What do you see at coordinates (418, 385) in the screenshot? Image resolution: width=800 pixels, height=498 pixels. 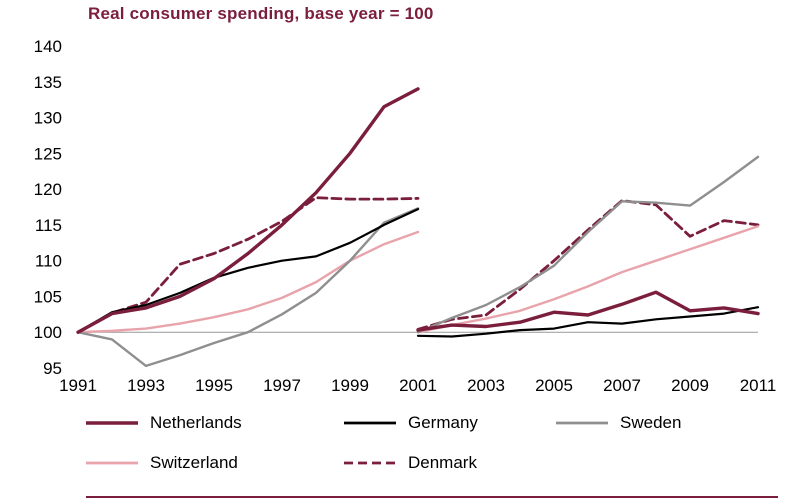 I see `x-axis-tick-label: 2001` at bounding box center [418, 385].